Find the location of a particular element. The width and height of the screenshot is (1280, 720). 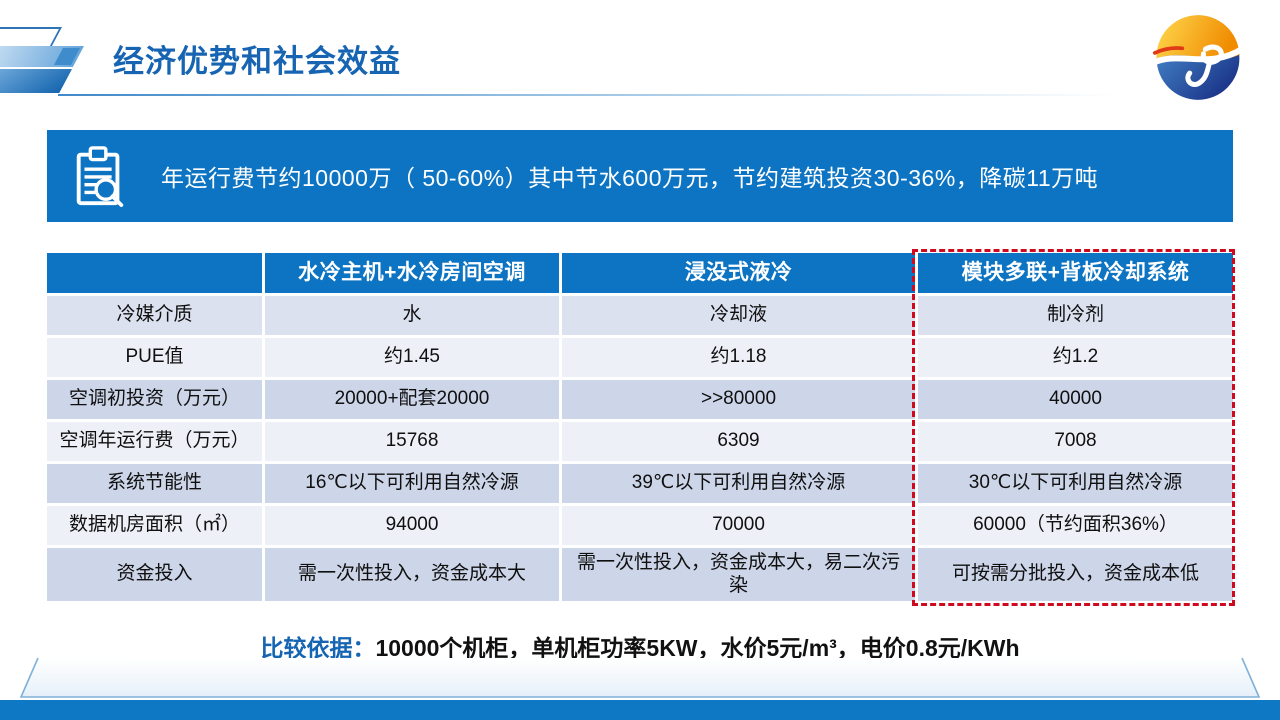

table-cell: 70000 is located at coordinates (738, 525).